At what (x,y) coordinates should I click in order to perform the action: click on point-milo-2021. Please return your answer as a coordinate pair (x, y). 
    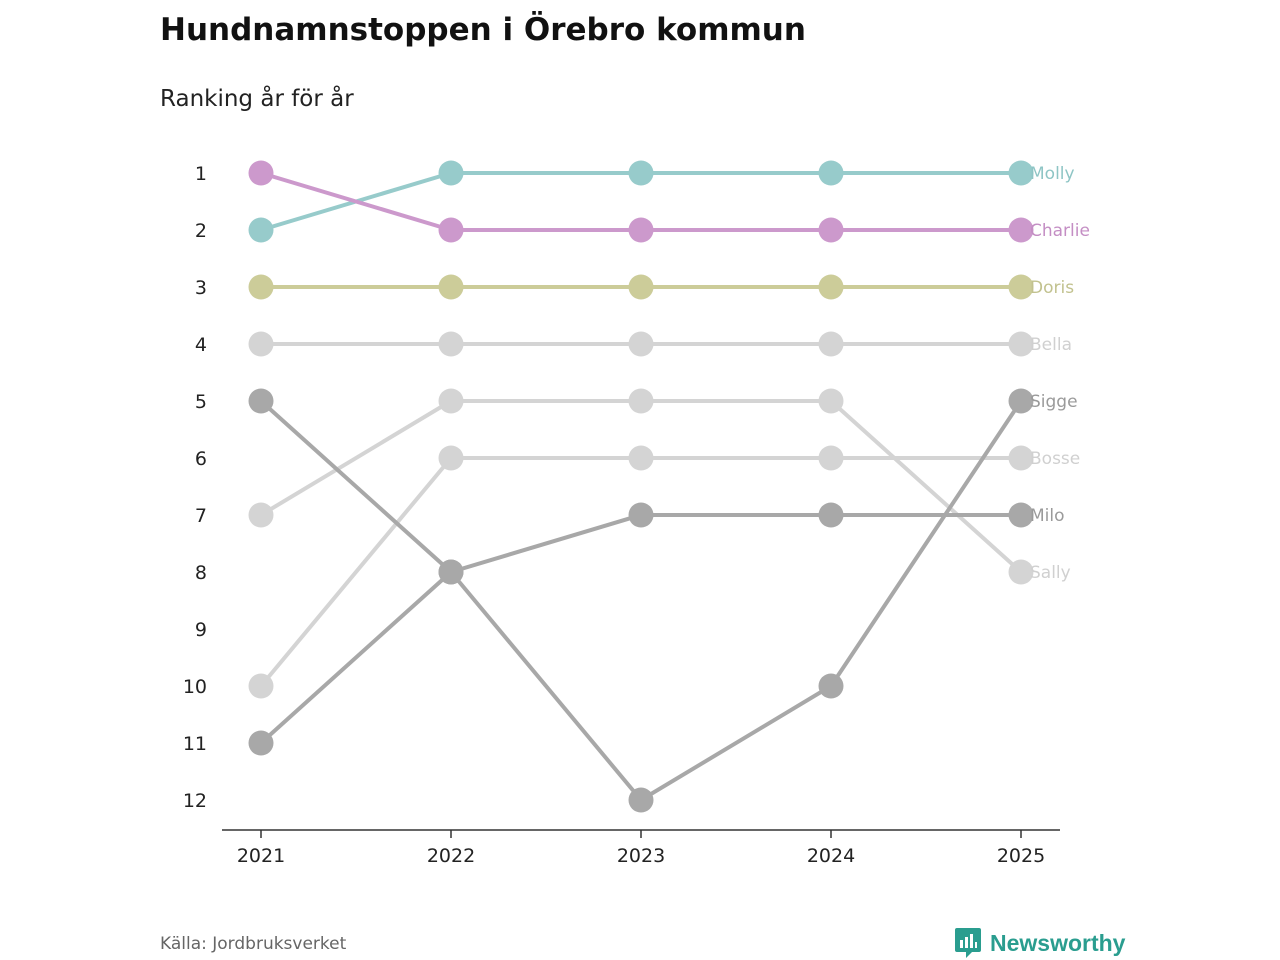
    Looking at the image, I should click on (261, 743).